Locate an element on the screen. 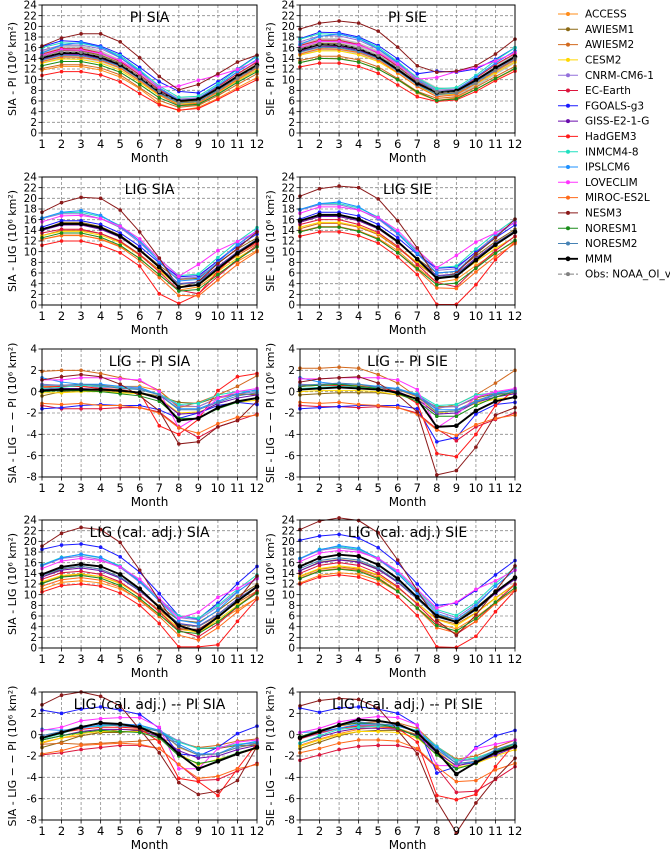 The width and height of the screenshot is (670, 850). y-axis-label: SIA - LIG (10⁶ km²) is located at coordinates (12, 584).